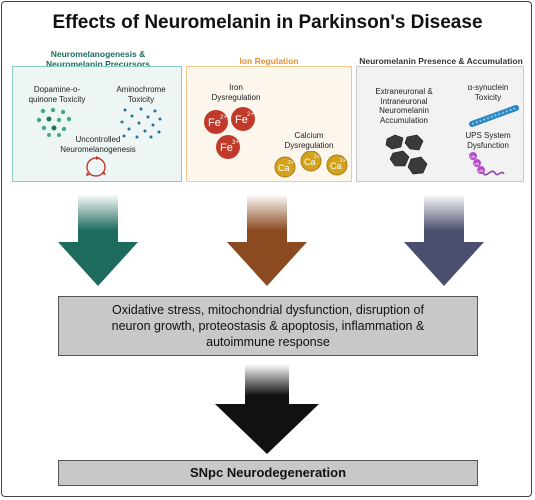  What do you see at coordinates (250, 115) in the screenshot?
I see `fe-ion-charge-2: 2+` at bounding box center [250, 115].